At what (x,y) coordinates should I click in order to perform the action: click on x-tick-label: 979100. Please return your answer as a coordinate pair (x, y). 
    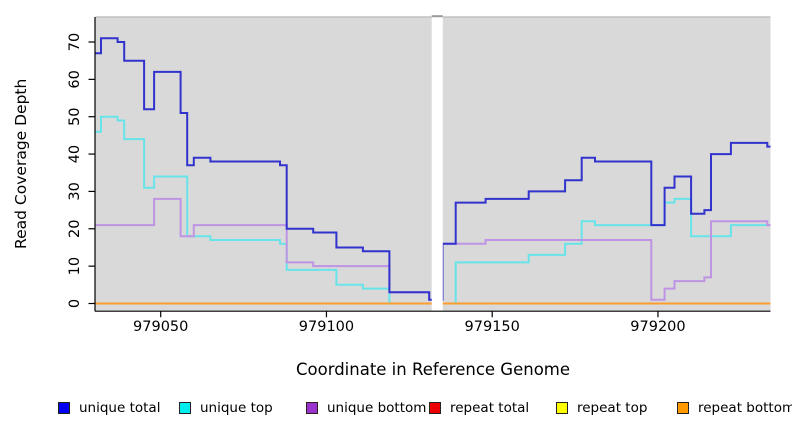
    Looking at the image, I should click on (326, 327).